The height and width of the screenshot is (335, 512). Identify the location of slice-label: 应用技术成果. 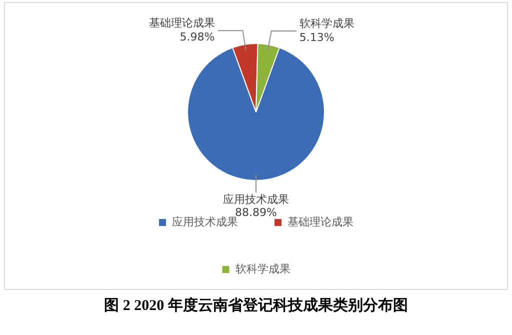
(255, 199).